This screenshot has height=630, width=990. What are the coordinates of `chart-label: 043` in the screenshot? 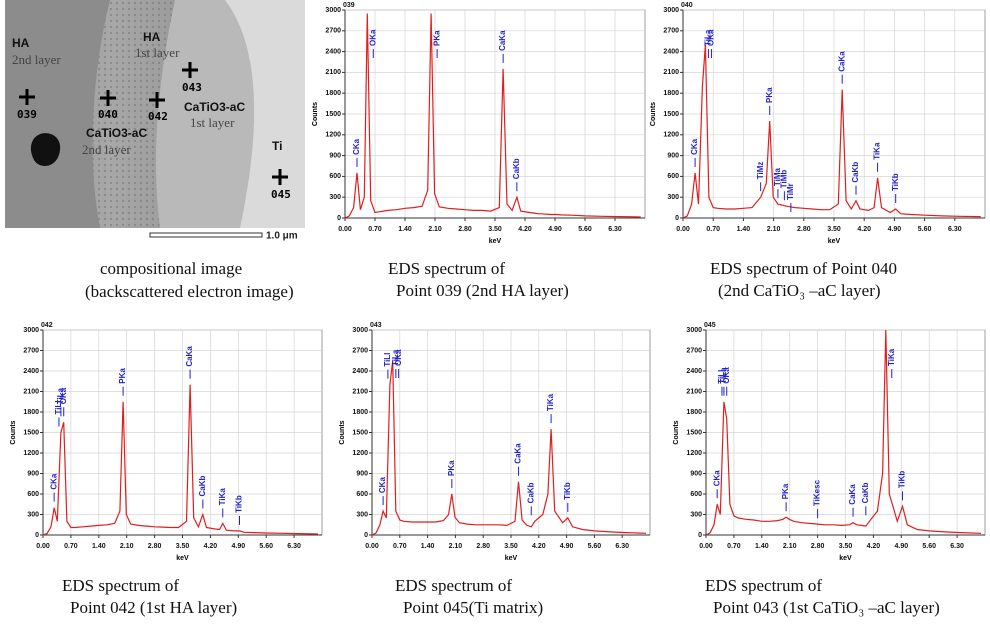 It's located at (376, 325).